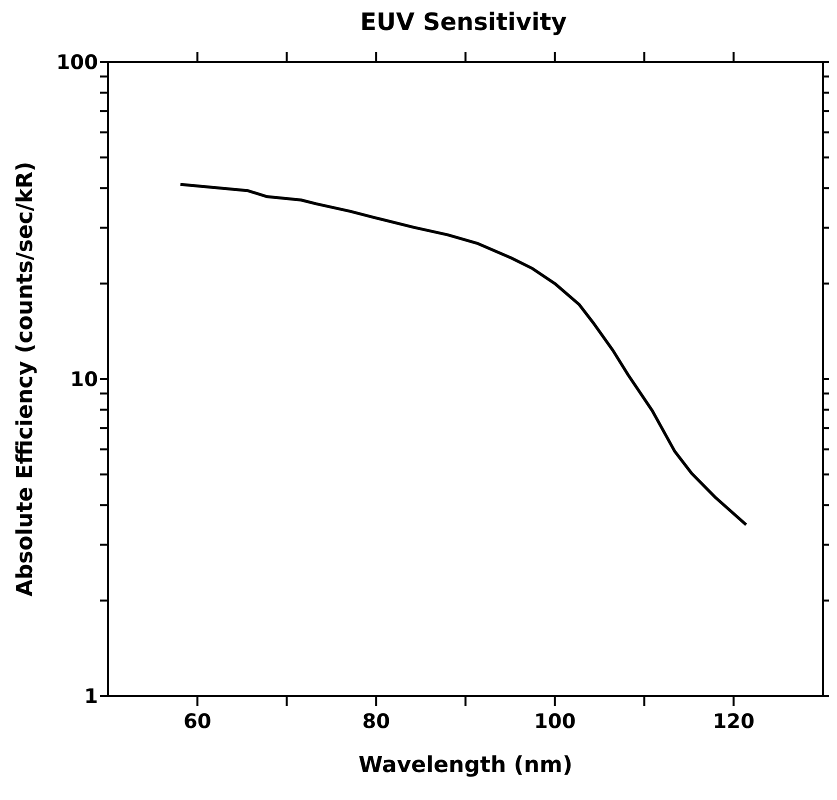 This screenshot has width=837, height=800. Describe the element at coordinates (91, 696) in the screenshot. I see `y-tick-label: 1` at that location.